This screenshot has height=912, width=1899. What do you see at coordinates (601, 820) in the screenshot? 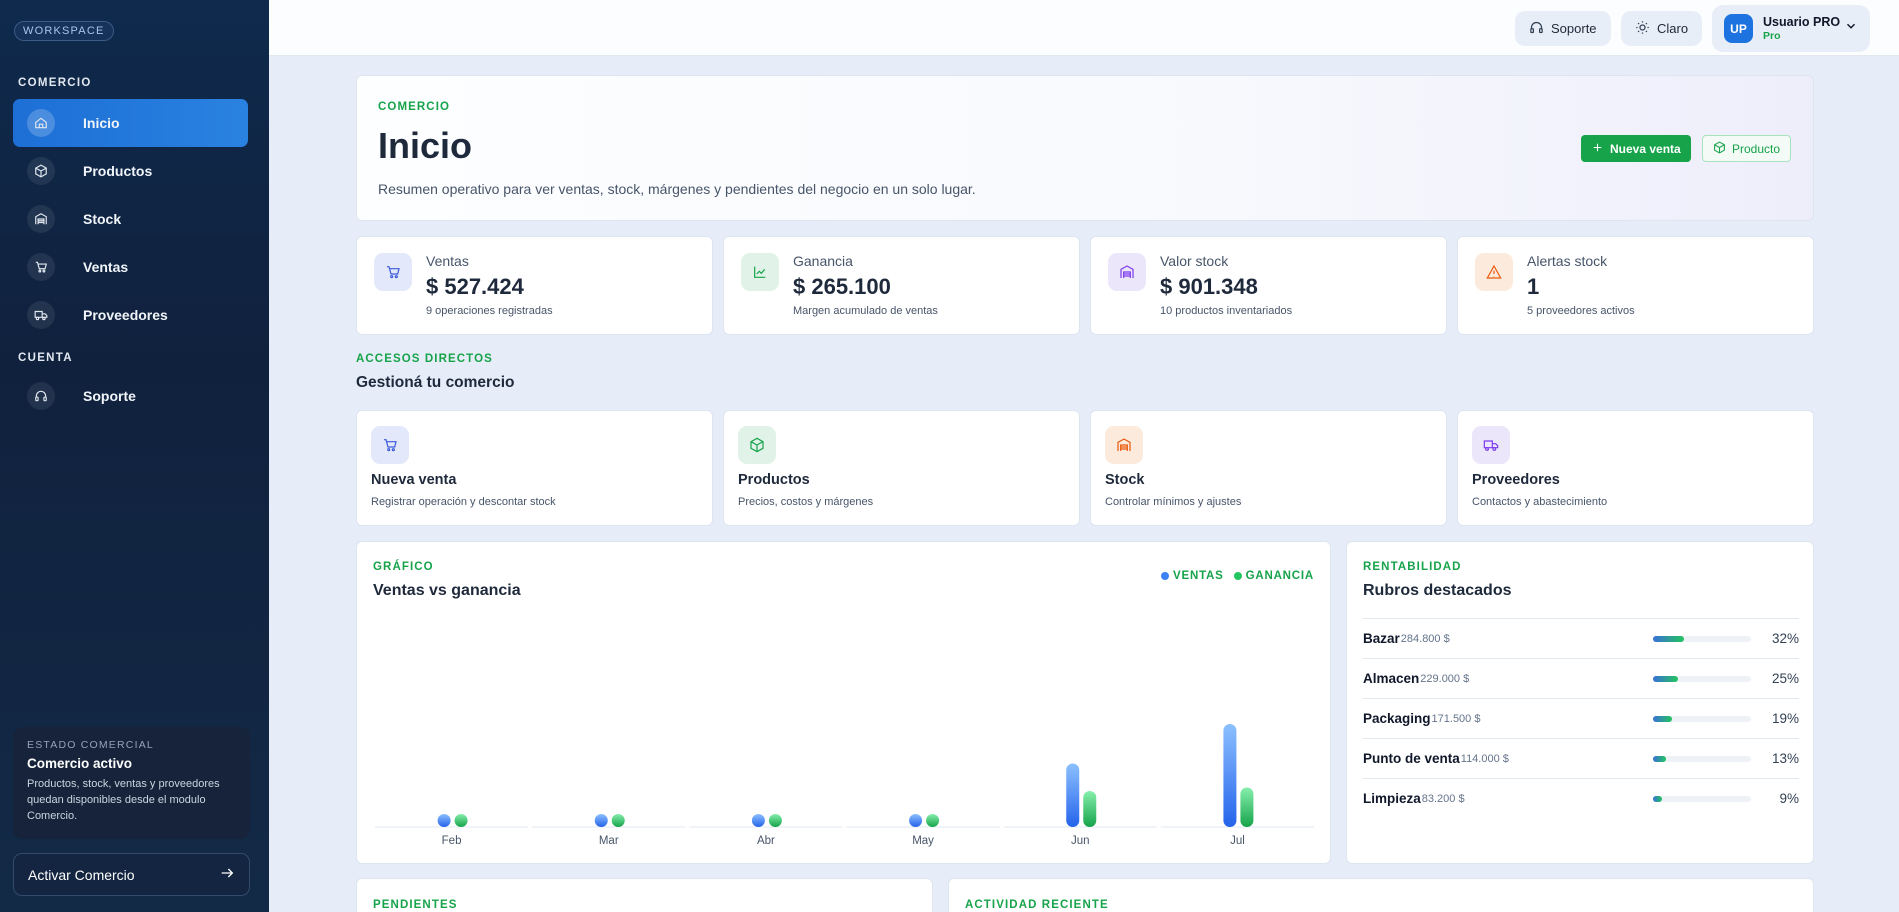
I see `bar-ventas-mar` at bounding box center [601, 820].